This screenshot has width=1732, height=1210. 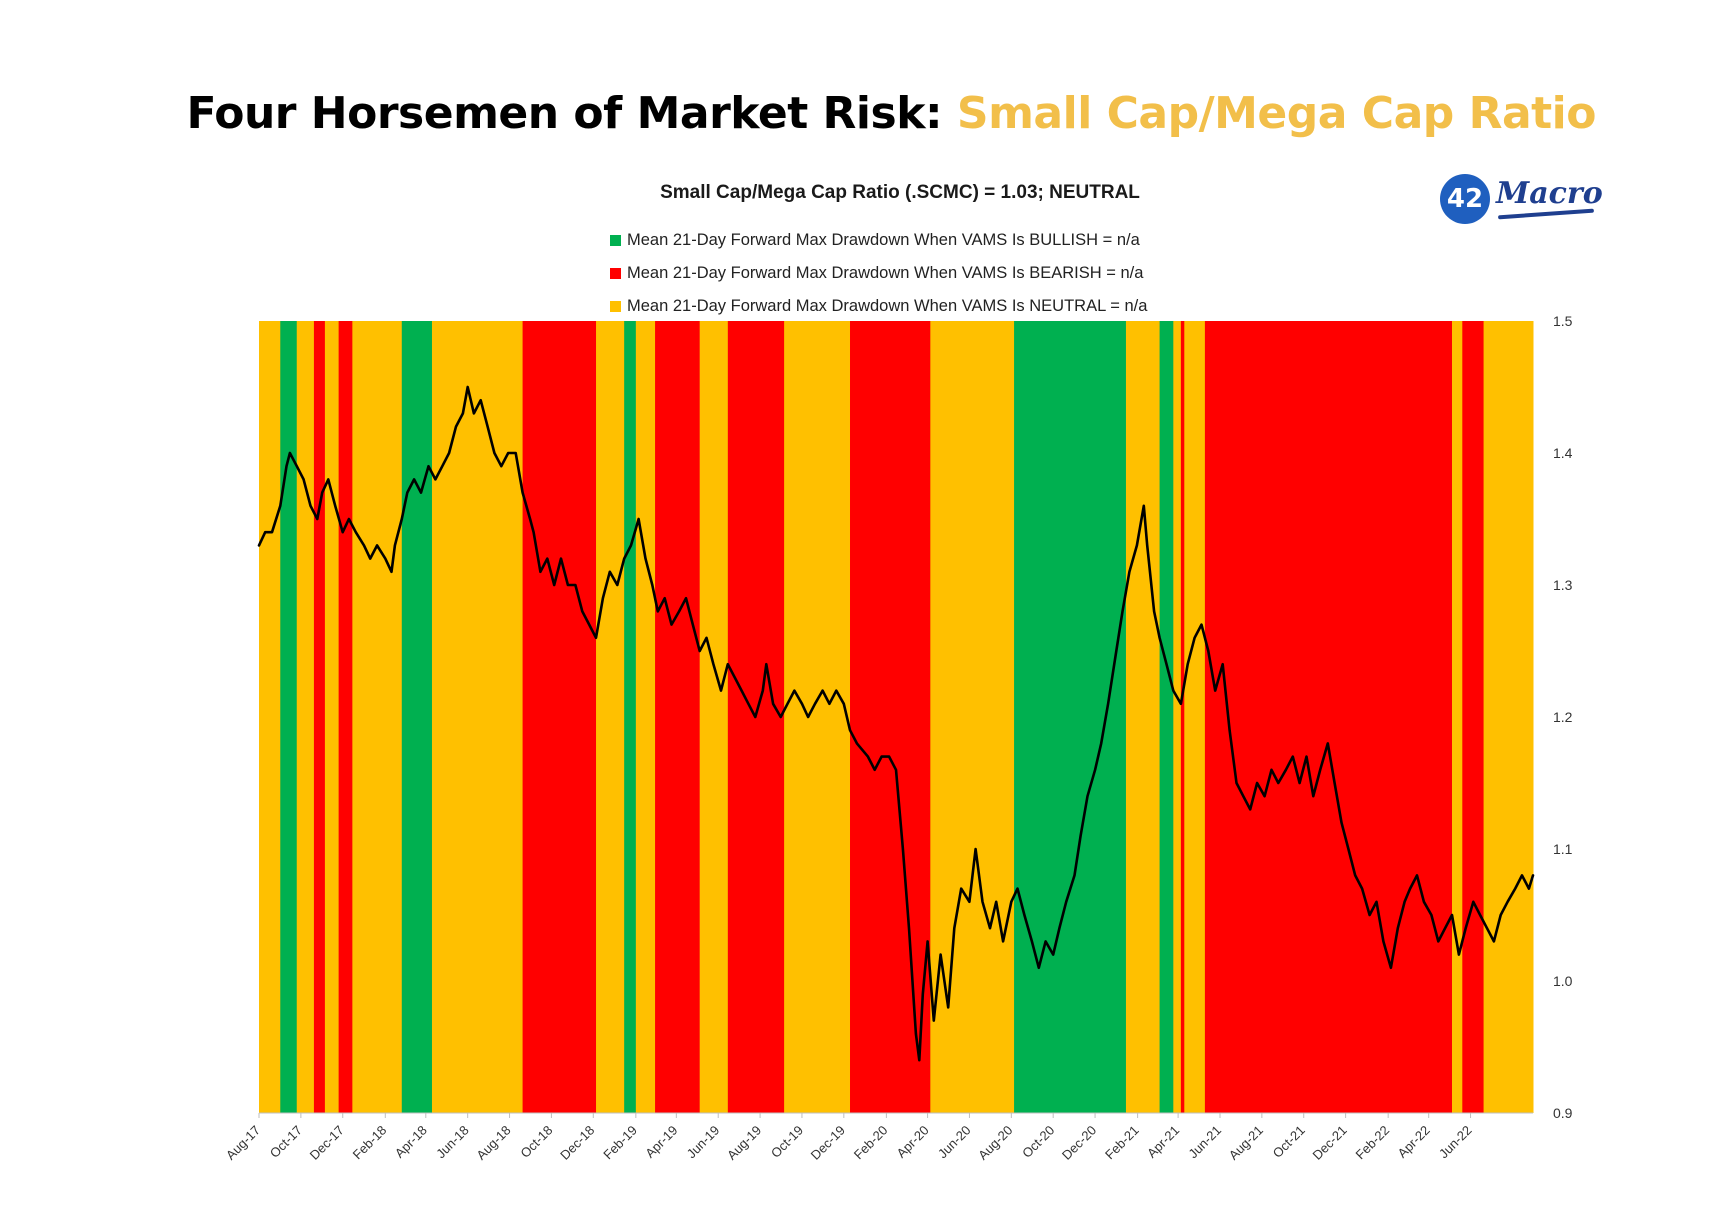 I want to click on legend-swatch-bullish, so click(x=615, y=240).